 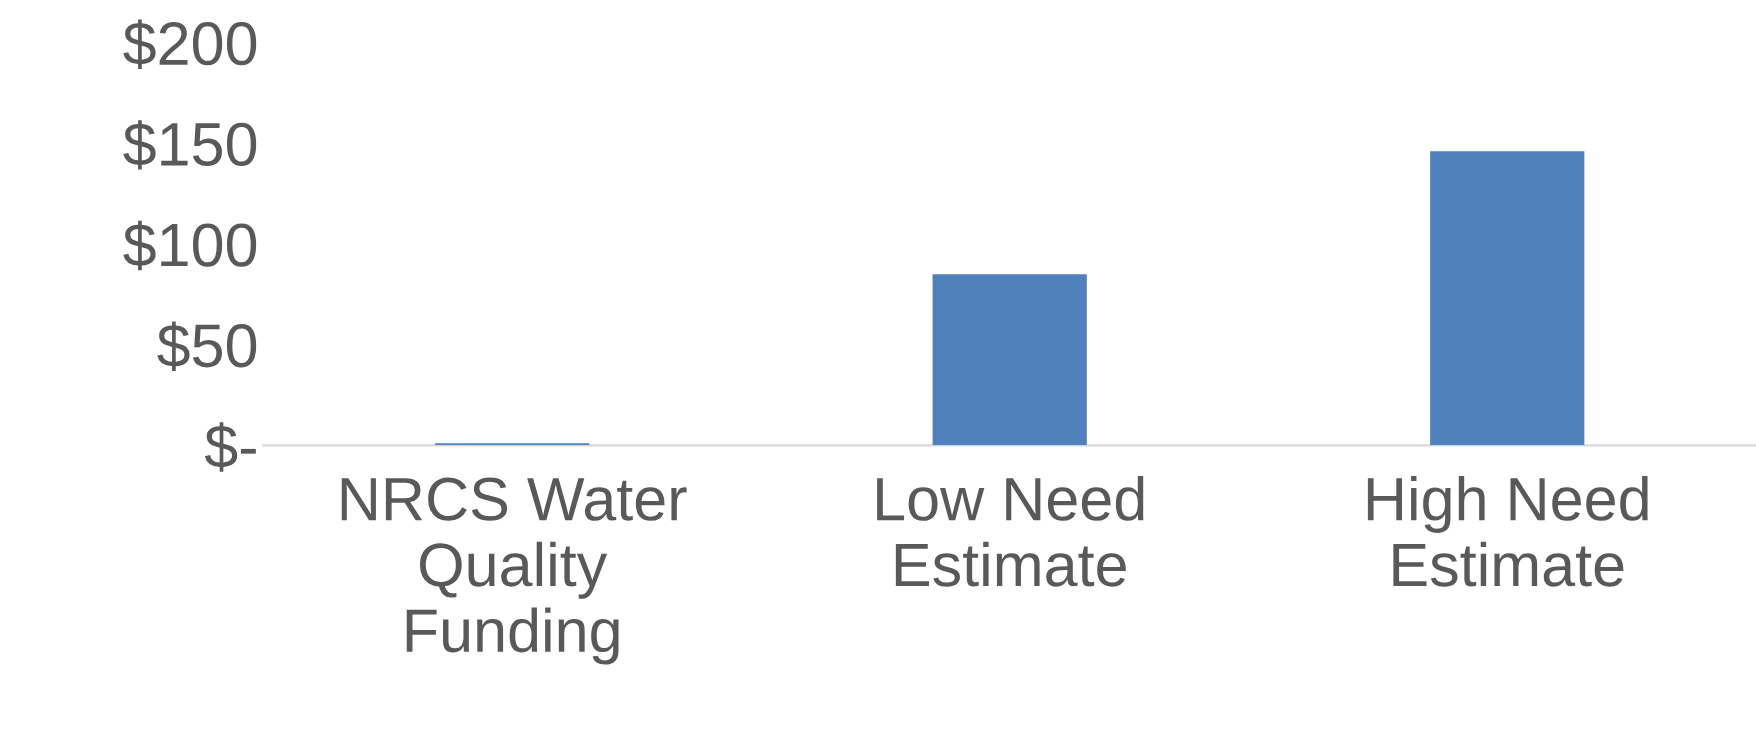 What do you see at coordinates (207, 346) in the screenshot?
I see `y-tick-label: $50` at bounding box center [207, 346].